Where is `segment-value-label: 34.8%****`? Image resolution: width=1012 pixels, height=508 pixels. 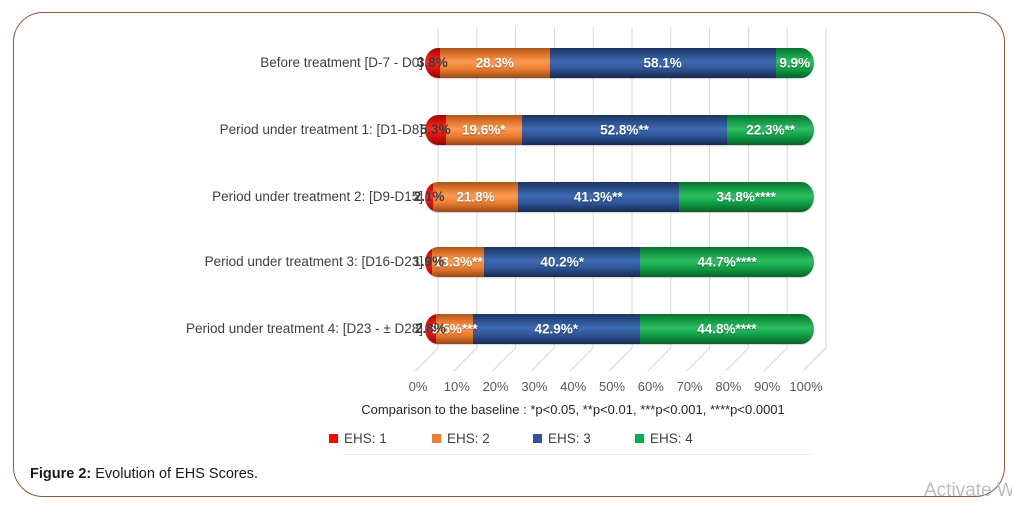 segment-value-label: 34.8%**** is located at coordinates (746, 197).